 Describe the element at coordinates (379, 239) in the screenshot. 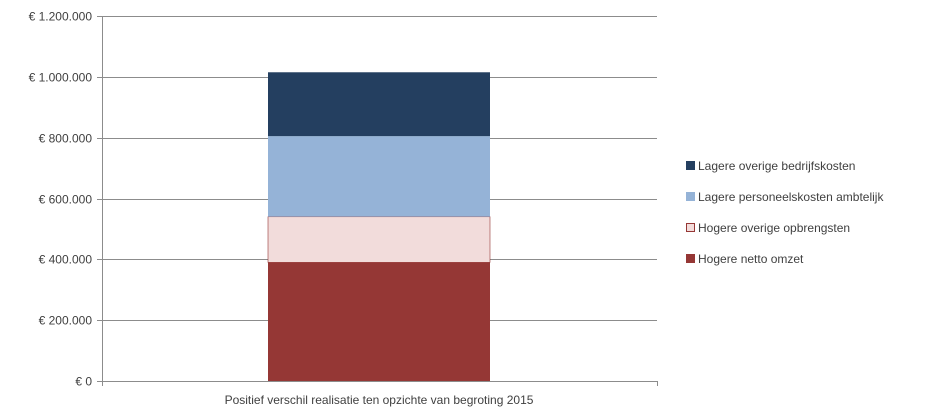

I see `bar-segment-hogere-overige-opbrengsten` at that location.